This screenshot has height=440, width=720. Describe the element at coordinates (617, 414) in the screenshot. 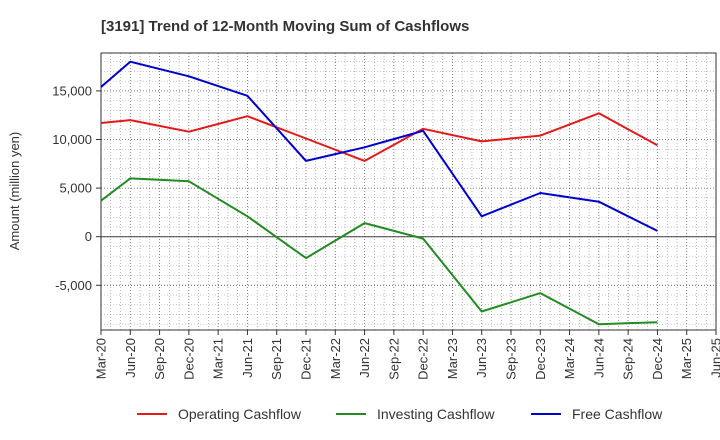

I see `legend-label: Free Cashflow` at that location.